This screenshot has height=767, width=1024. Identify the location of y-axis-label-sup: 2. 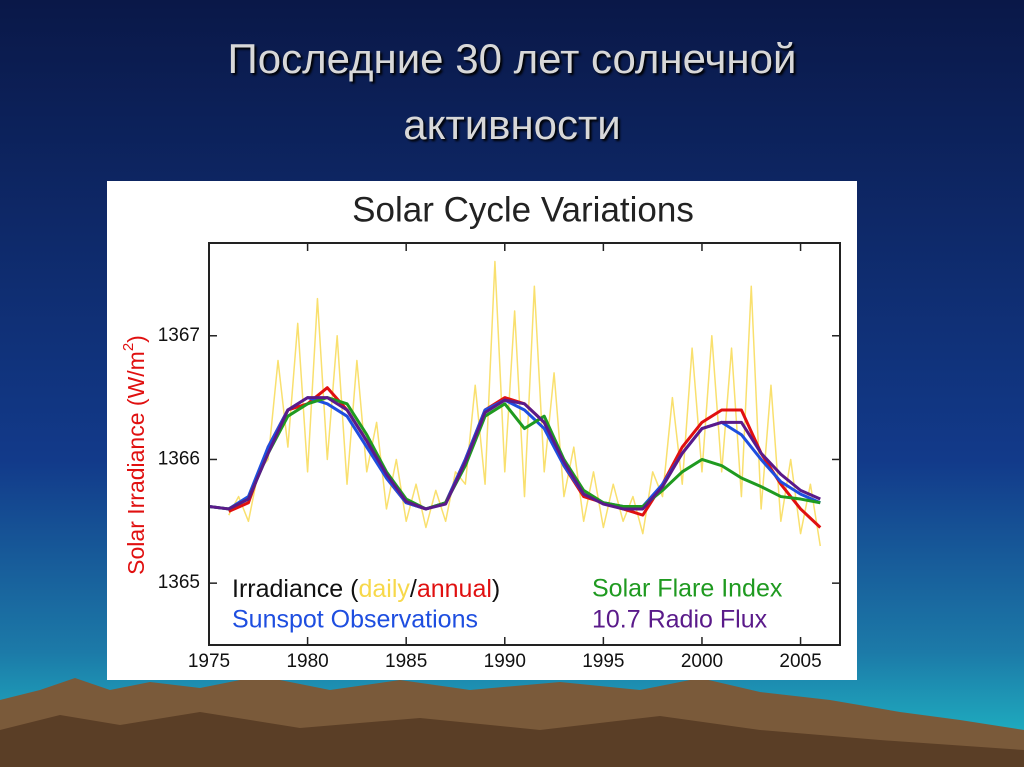
(128, 347).